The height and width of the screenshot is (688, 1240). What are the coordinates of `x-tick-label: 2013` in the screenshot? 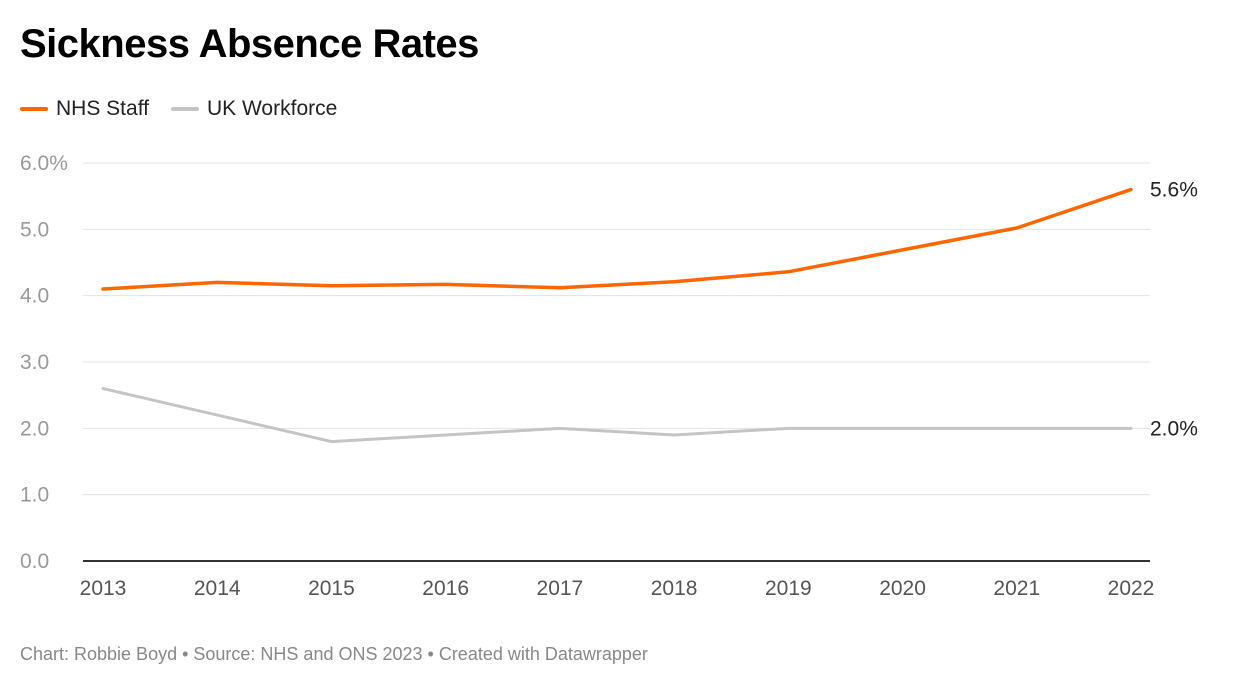 It's located at (103, 588).